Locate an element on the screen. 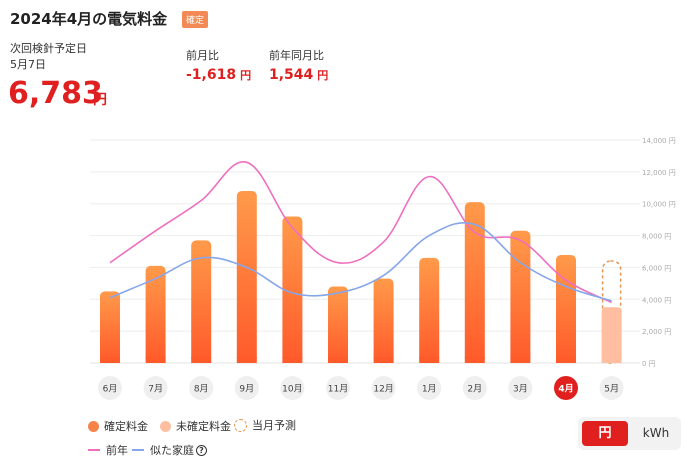 This screenshot has height=465, width=689. page-title: 2024年4月の電気料金 is located at coordinates (89, 19).